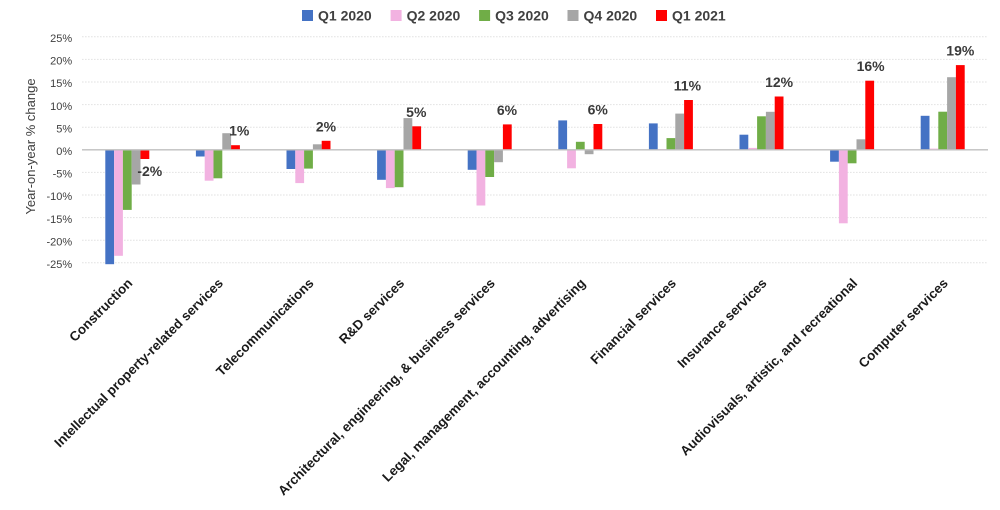 This screenshot has height=510, width=1000. I want to click on svg-text: 16%, so click(871, 66).